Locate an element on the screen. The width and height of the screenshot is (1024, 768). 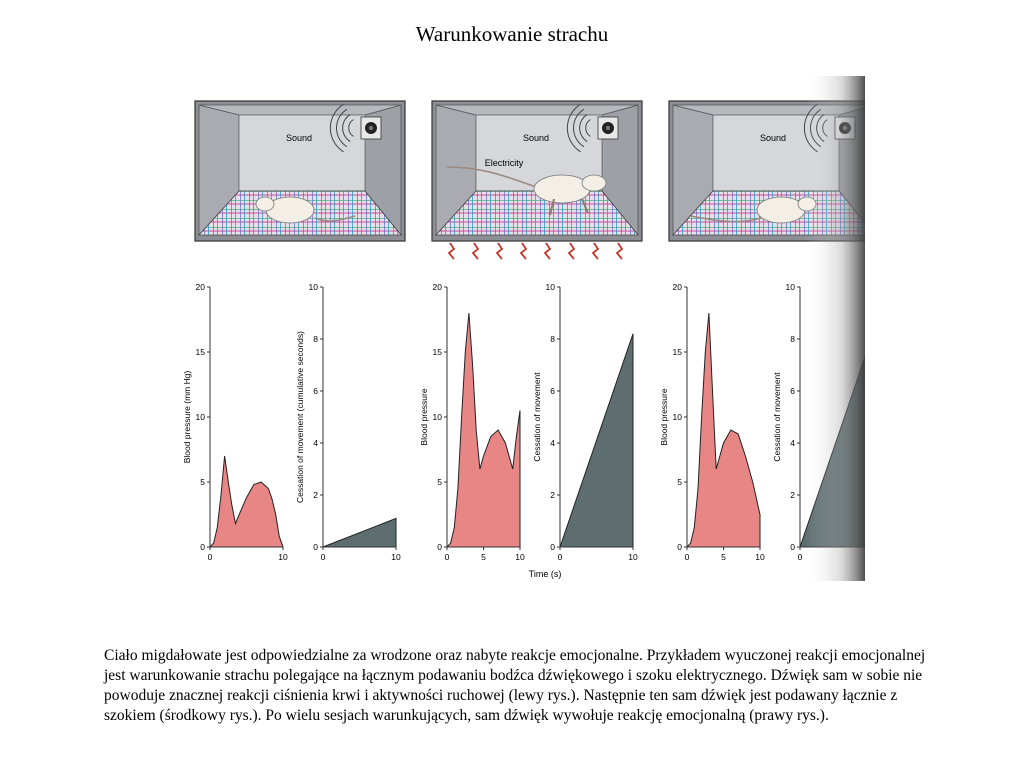
label-electricity: Electricity is located at coordinates (504, 163).